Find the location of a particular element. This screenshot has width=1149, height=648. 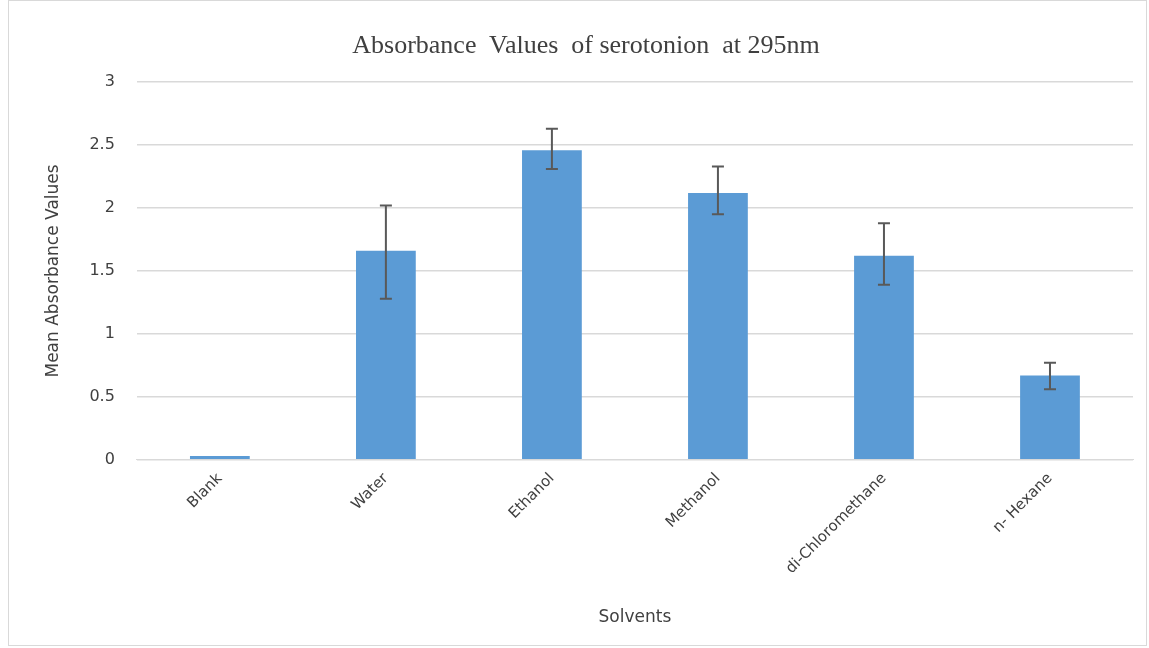

y-tick-label: 2.5 is located at coordinates (102, 144).